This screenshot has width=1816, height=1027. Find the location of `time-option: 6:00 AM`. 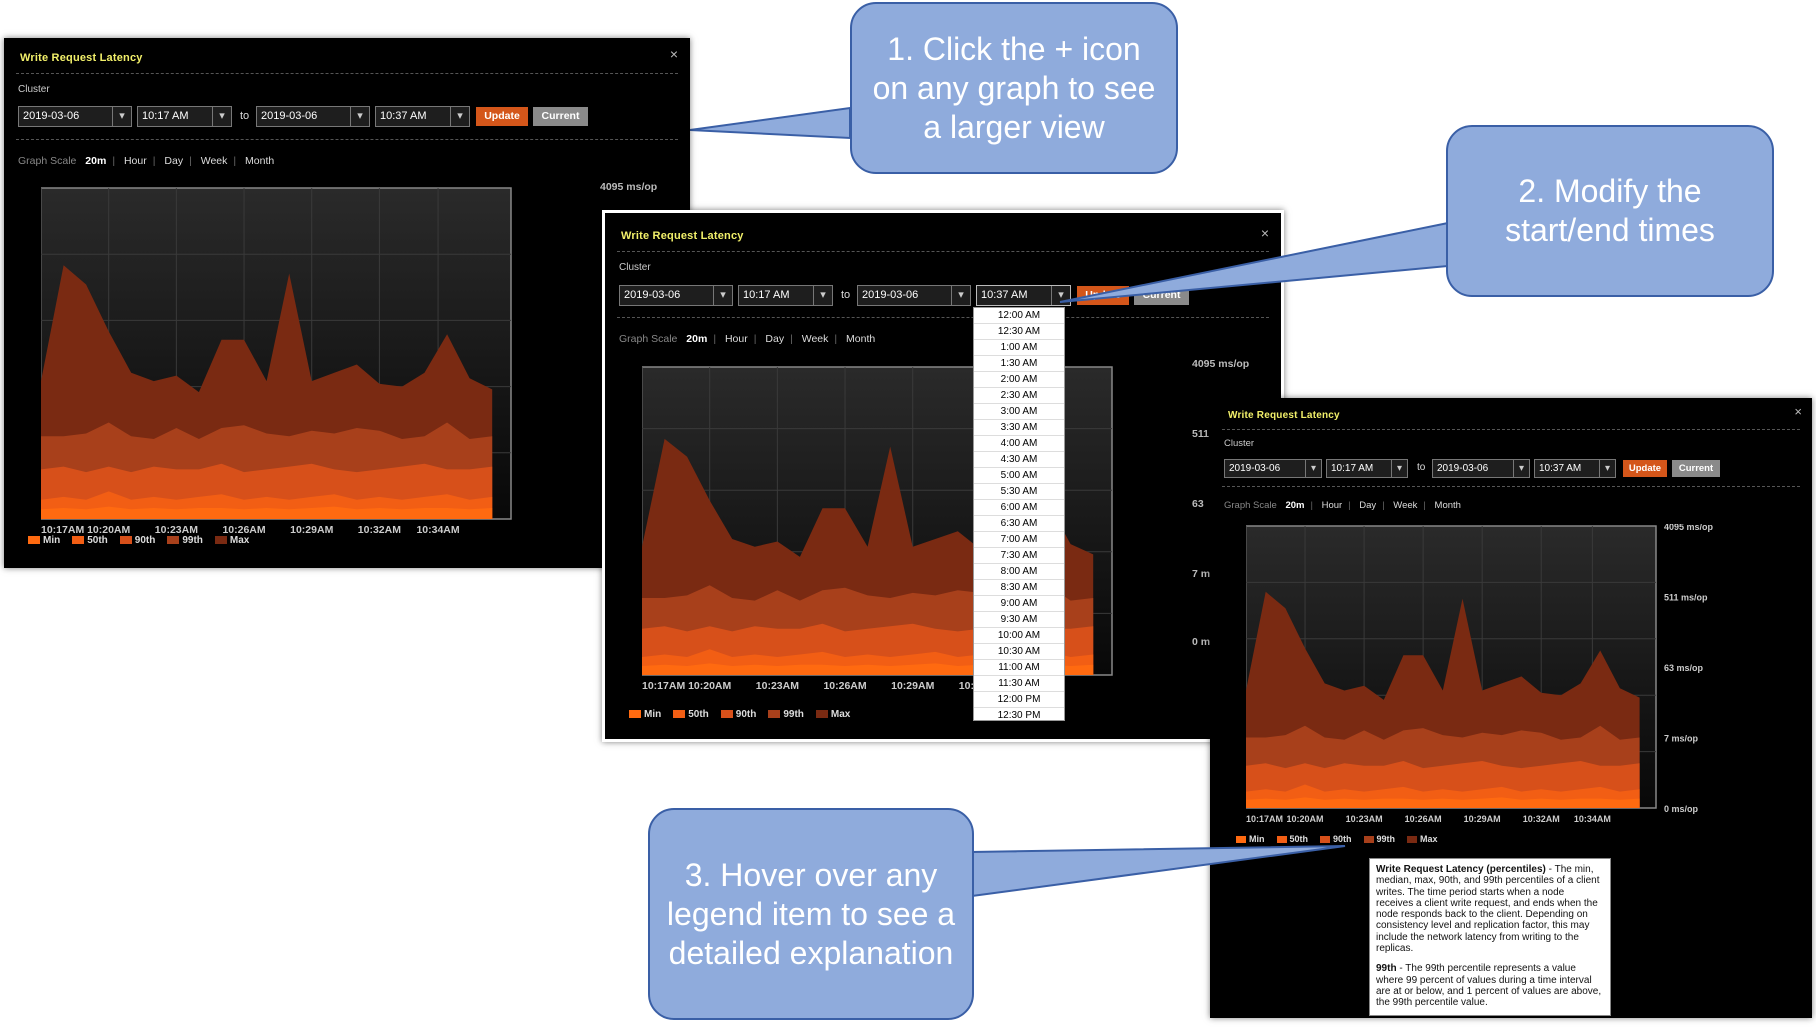

time-option: 6:00 AM is located at coordinates (1019, 508).